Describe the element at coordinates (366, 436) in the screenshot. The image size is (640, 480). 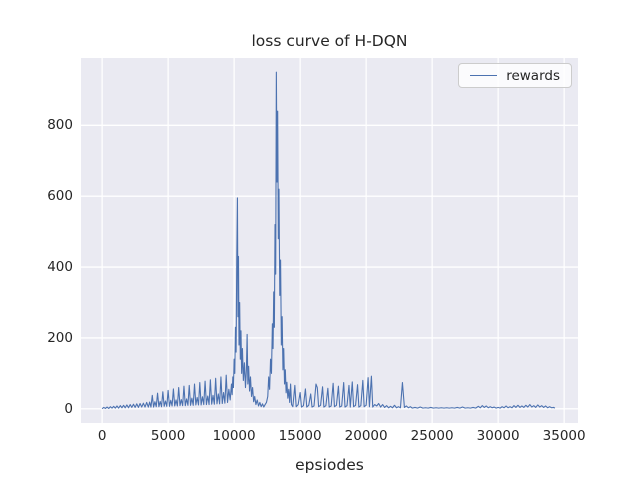
I see `x-tick-label: 20000` at that location.